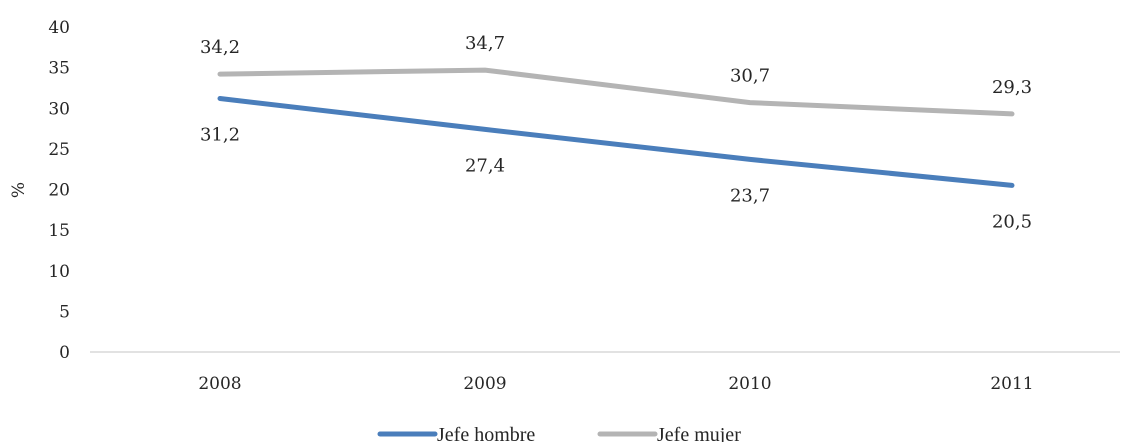  What do you see at coordinates (64, 353) in the screenshot?
I see `y-tick-label: 0` at bounding box center [64, 353].